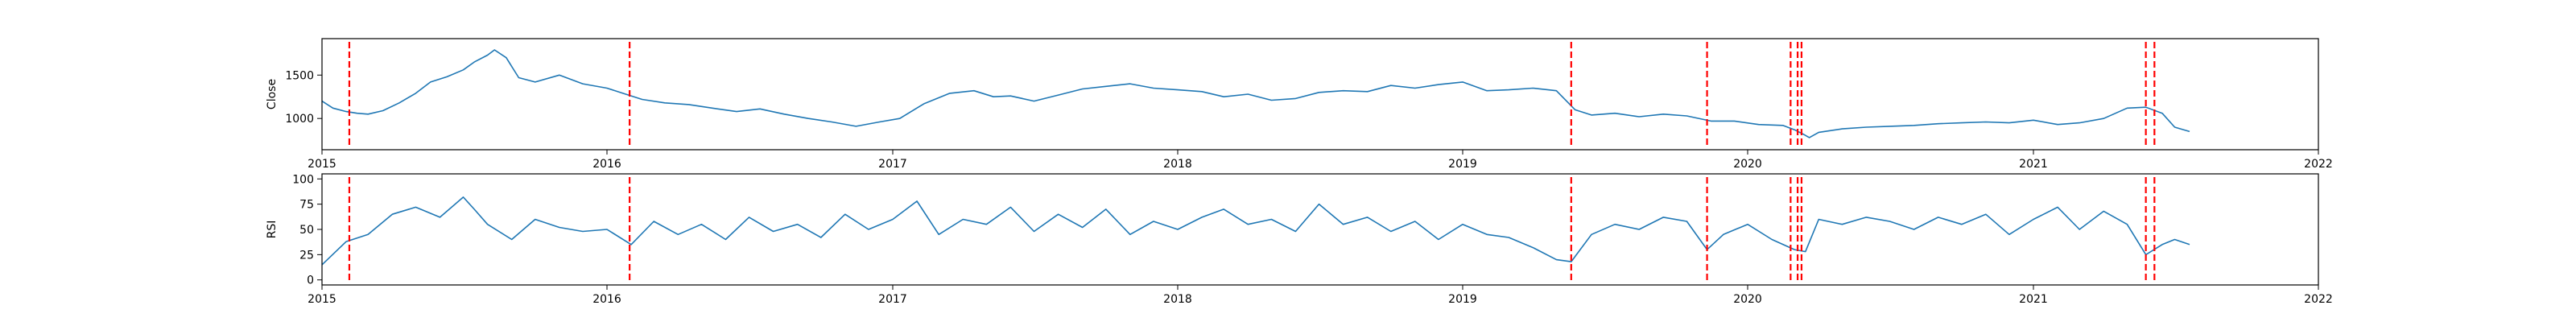 This screenshot has height=326, width=2576. What do you see at coordinates (2033, 164) in the screenshot?
I see `x-tick-label-0-6: 2021` at bounding box center [2033, 164].